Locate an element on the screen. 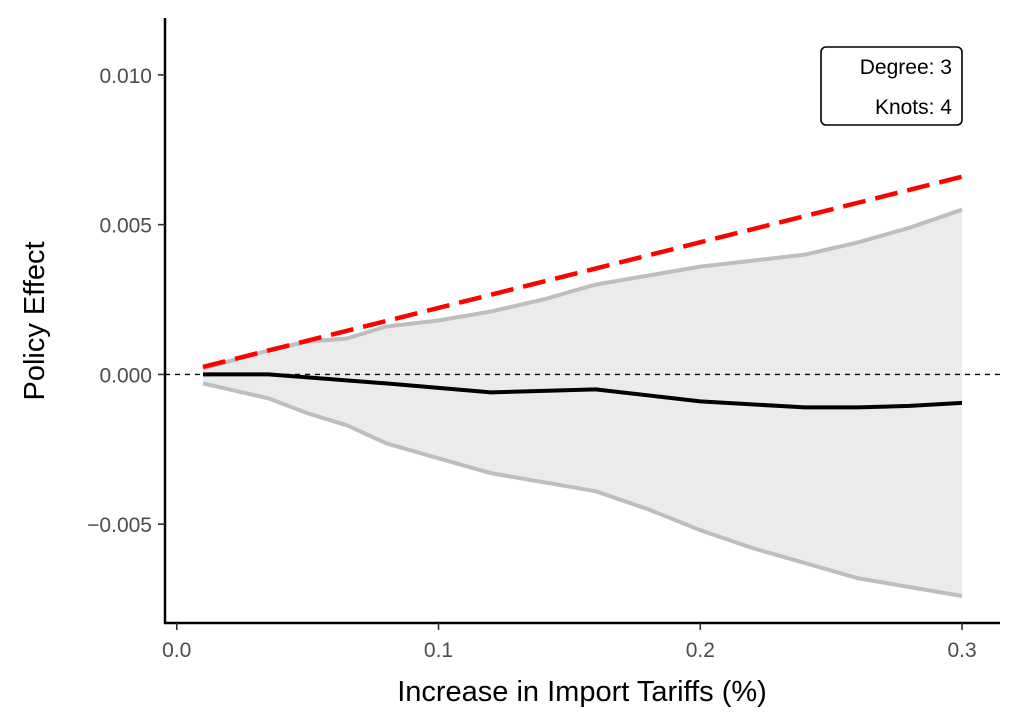 The height and width of the screenshot is (728, 1019). x-tick-label: 0.2 is located at coordinates (700, 650).